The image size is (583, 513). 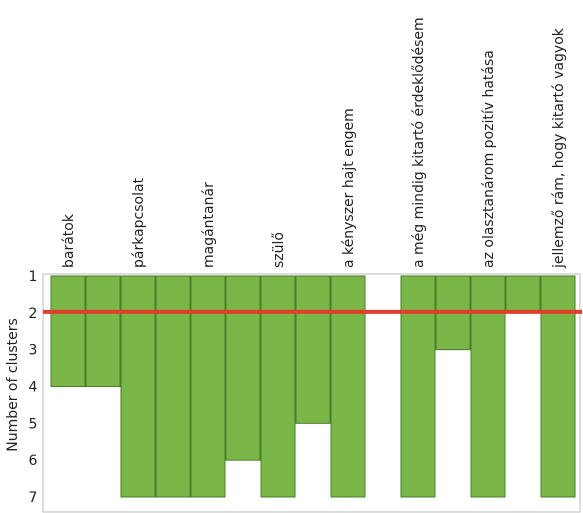 What do you see at coordinates (559, 148) in the screenshot?
I see `column-label: jellemző rám, hogy kitartó vagyok` at bounding box center [559, 148].